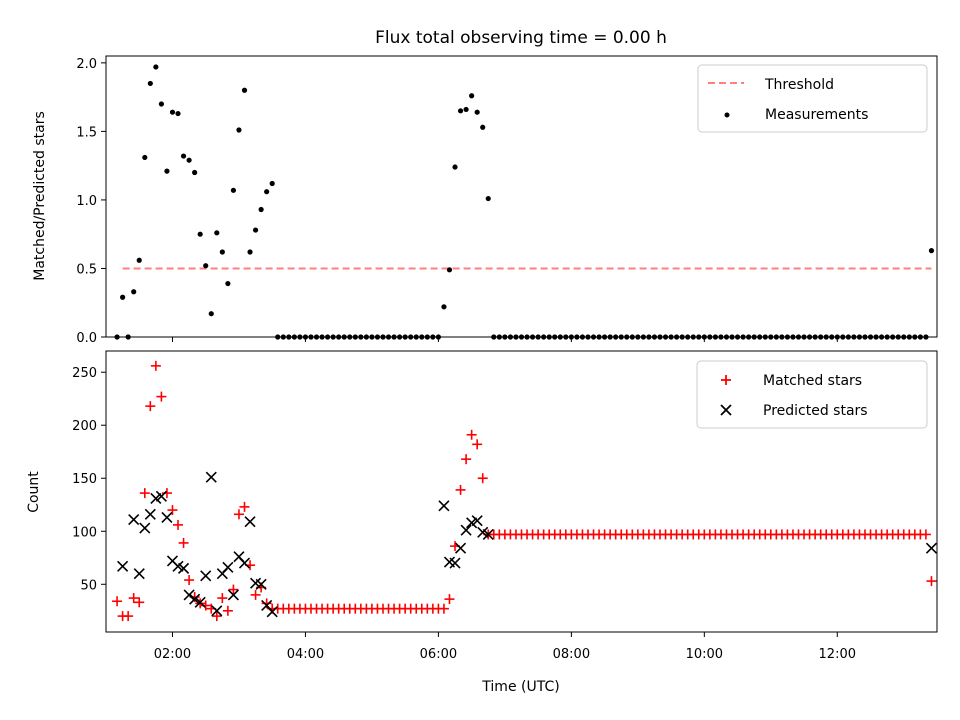 This screenshot has height=720, width=960. Describe the element at coordinates (84, 373) in the screenshot. I see `bottom-y-tick-label: 250` at that location.